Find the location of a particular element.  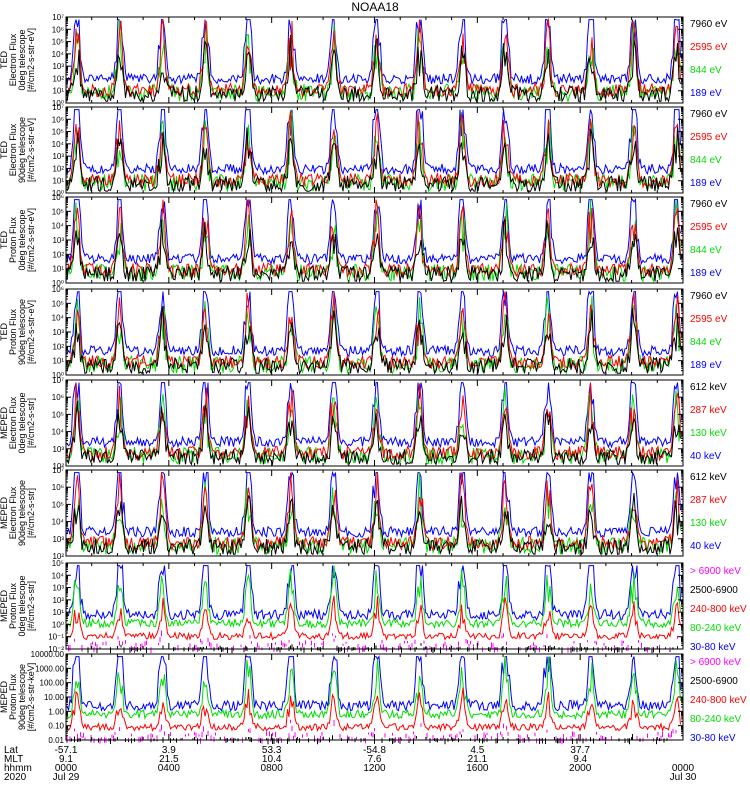

x-column-value: 0800 is located at coordinates (272, 768).